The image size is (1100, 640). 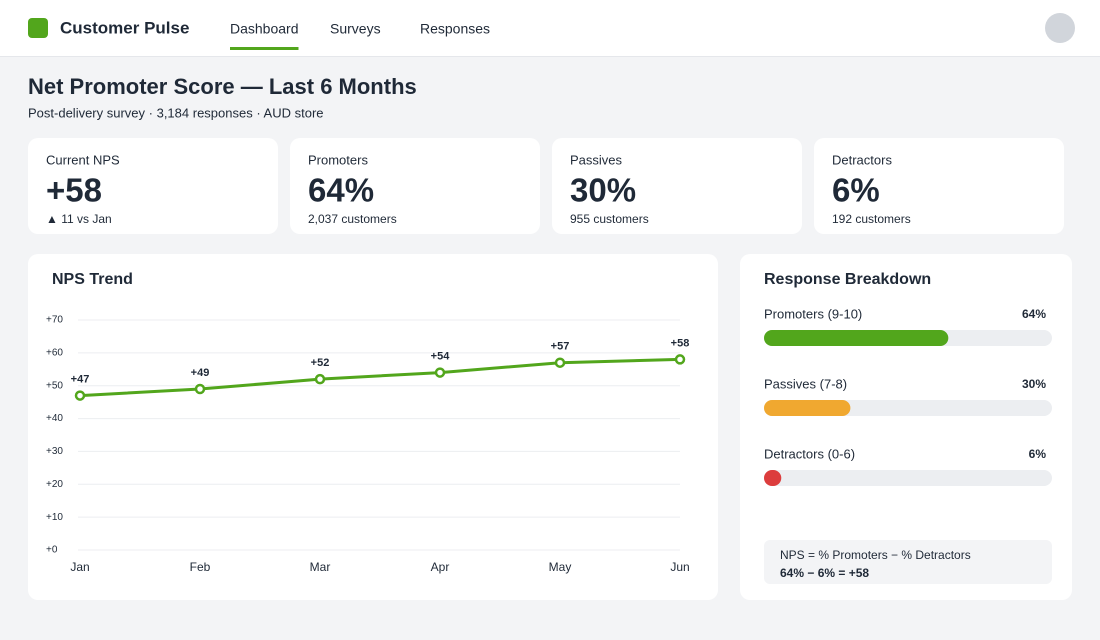 What do you see at coordinates (1034, 314) in the screenshot?
I see `breakdown-value: 64%` at bounding box center [1034, 314].